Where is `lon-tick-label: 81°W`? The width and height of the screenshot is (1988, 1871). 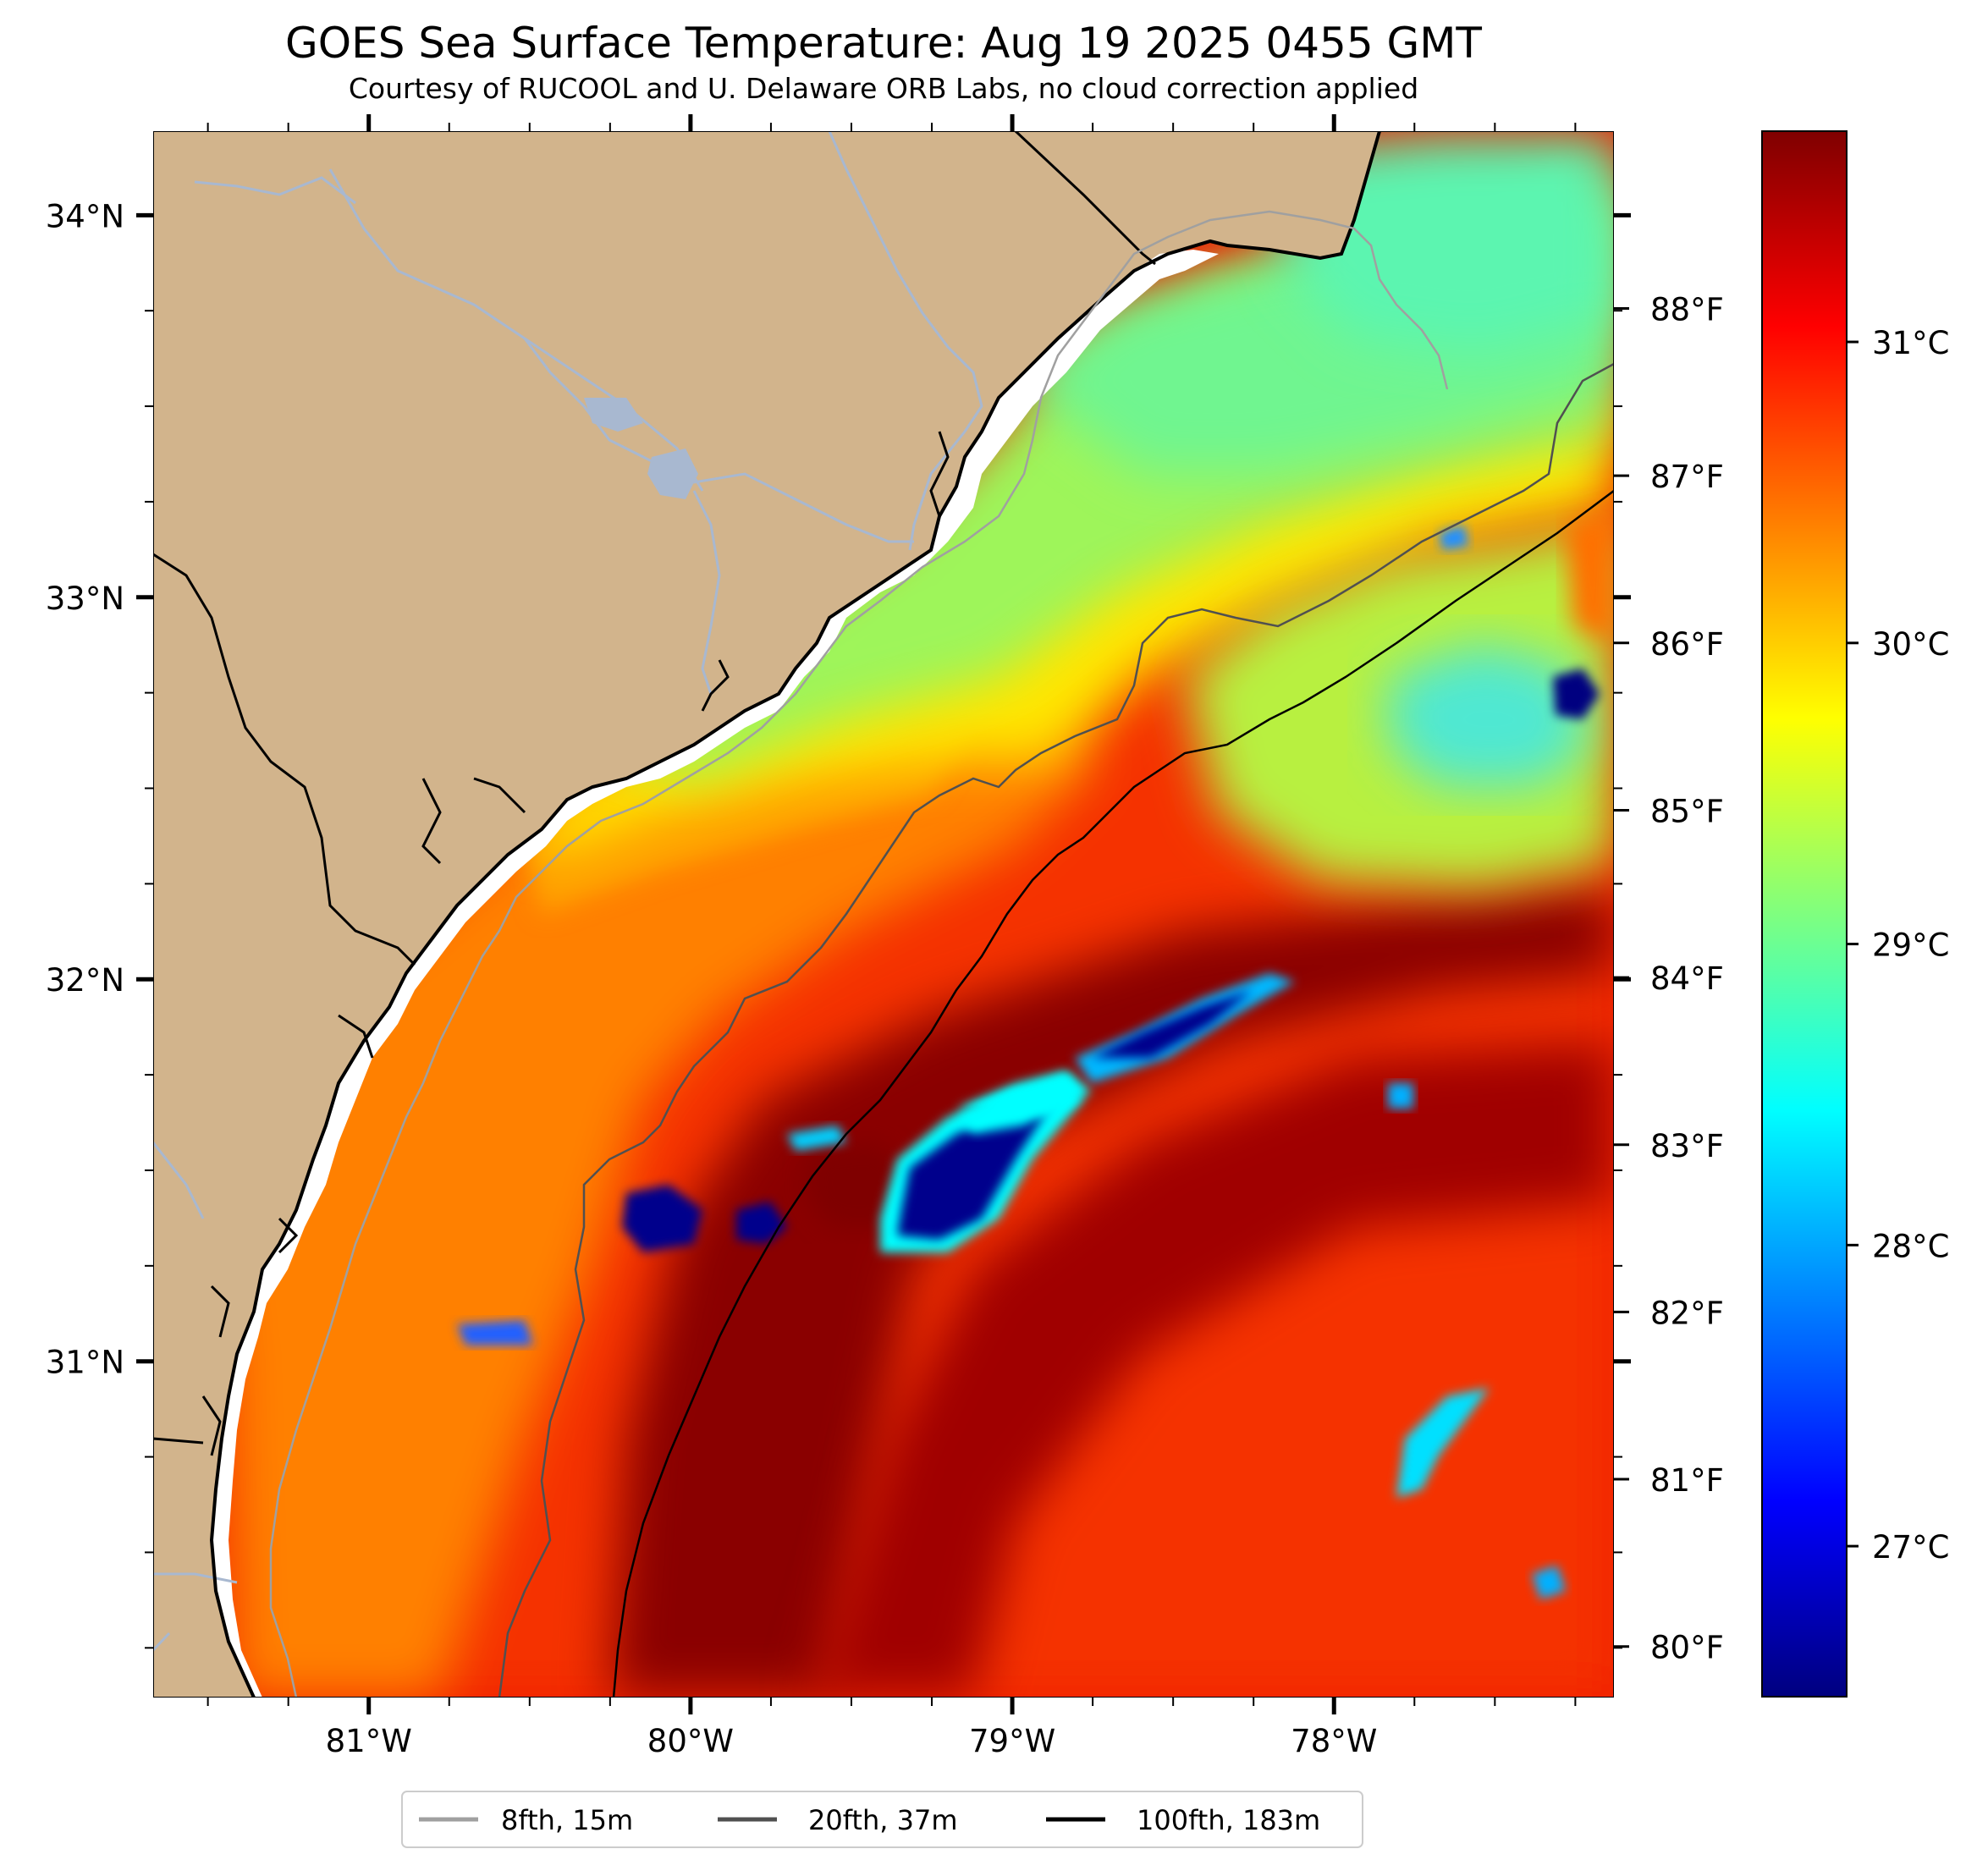
lon-tick-label: 81°W is located at coordinates (369, 1741).